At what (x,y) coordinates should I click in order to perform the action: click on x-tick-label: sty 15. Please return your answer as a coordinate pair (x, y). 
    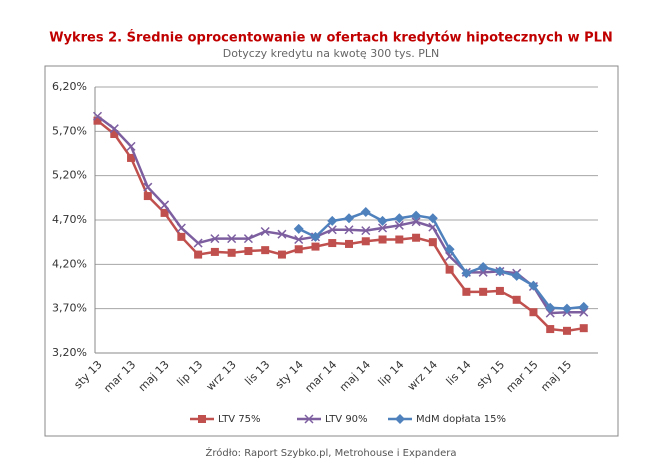
    Looking at the image, I should click on (490, 374).